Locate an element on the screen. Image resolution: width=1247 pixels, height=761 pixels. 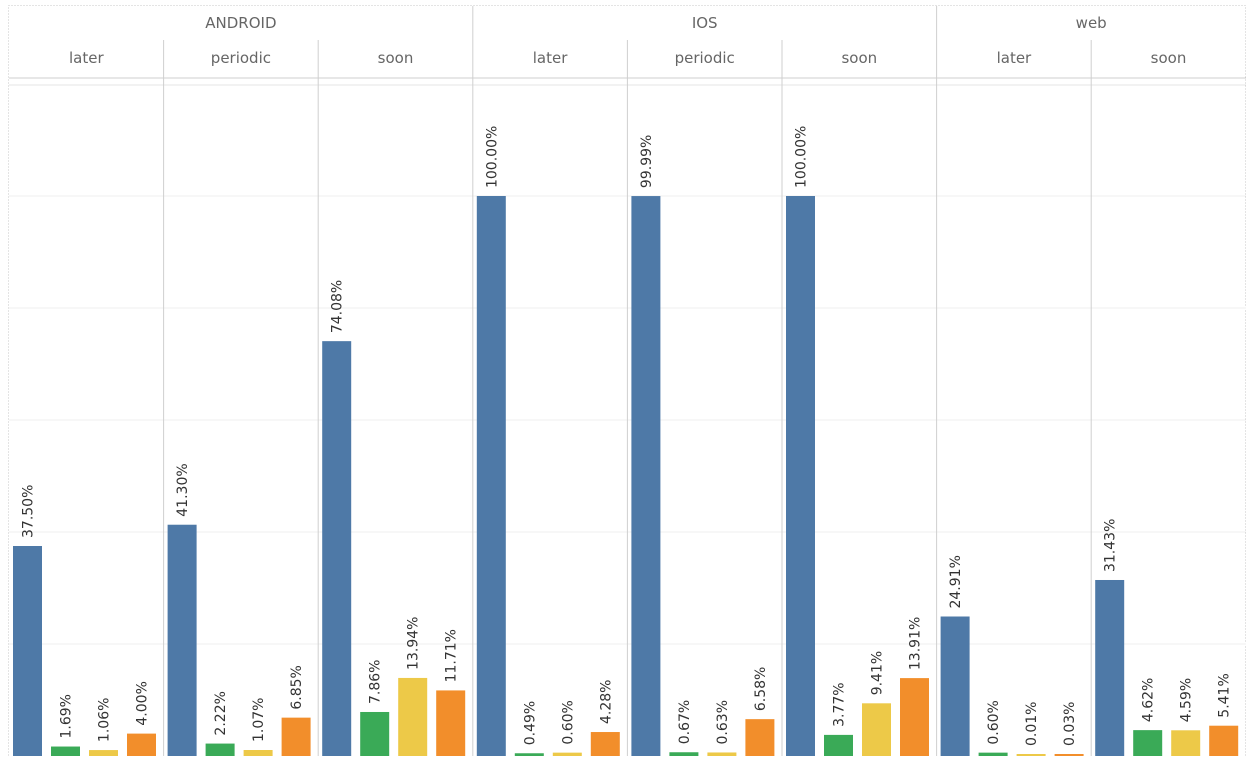
data-label: 6.85% is located at coordinates (297, 687).